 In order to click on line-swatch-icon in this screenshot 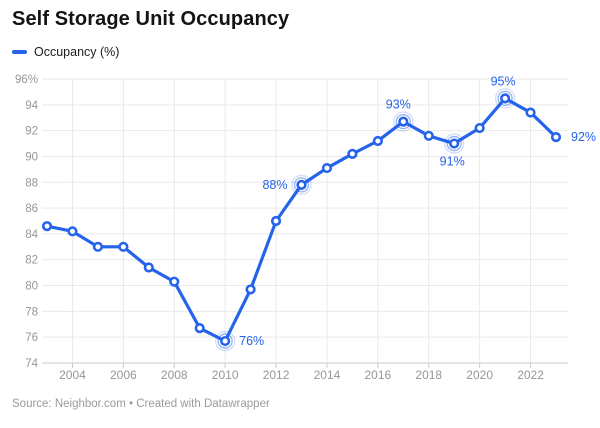, I will do `click(19, 52)`.